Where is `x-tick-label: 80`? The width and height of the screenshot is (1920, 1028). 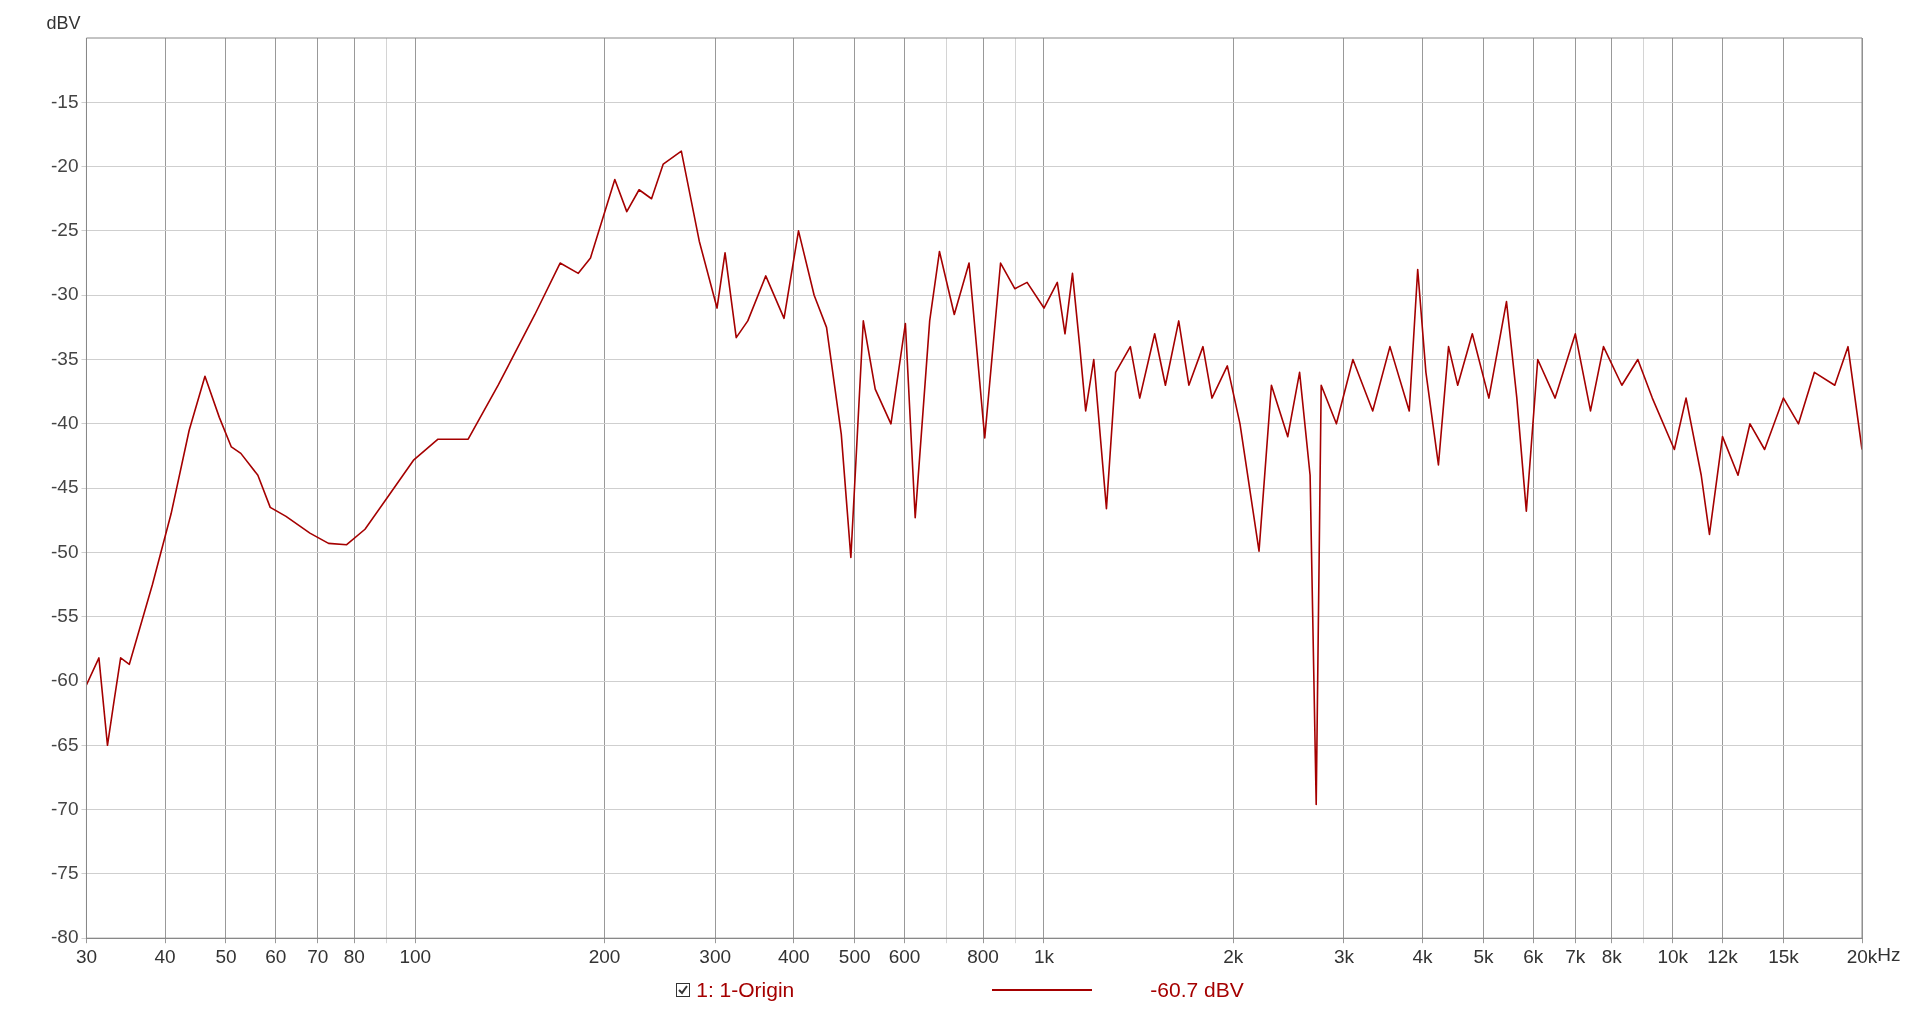 x-tick-label: 80 is located at coordinates (354, 956).